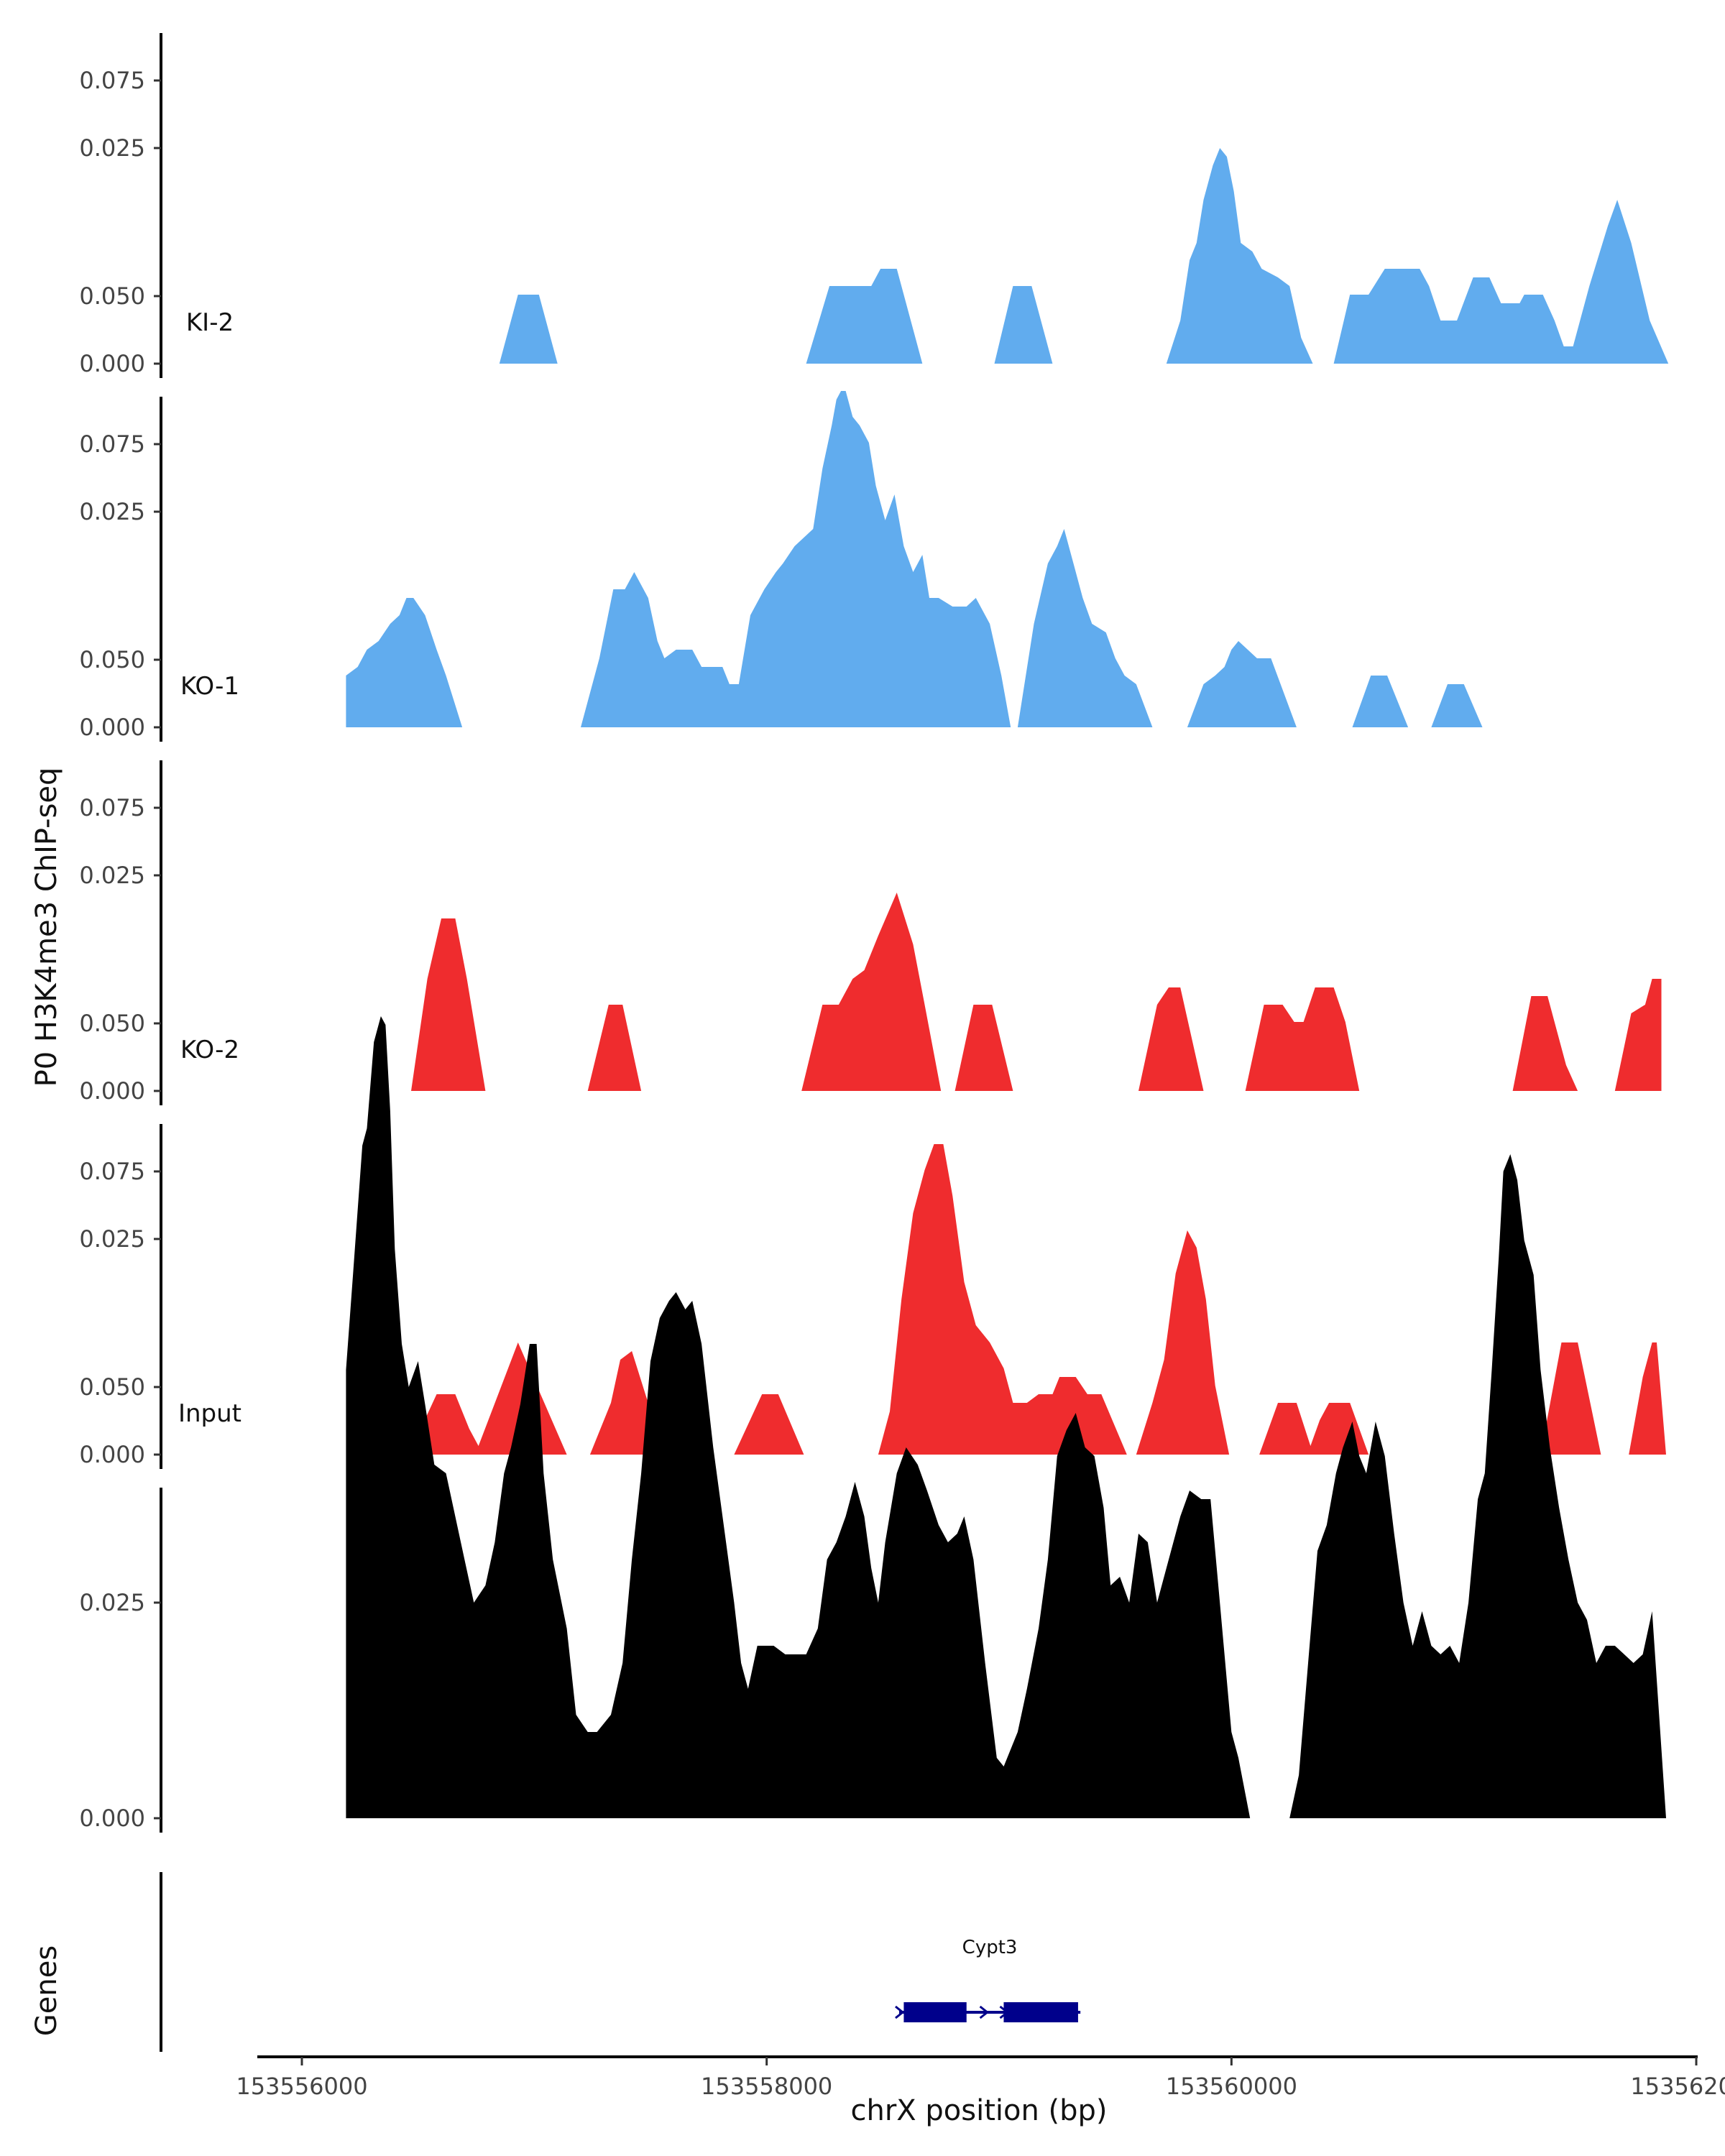 This screenshot has height=2156, width=1725. I want to click on x-tick-label: 153556000, so click(301, 2086).